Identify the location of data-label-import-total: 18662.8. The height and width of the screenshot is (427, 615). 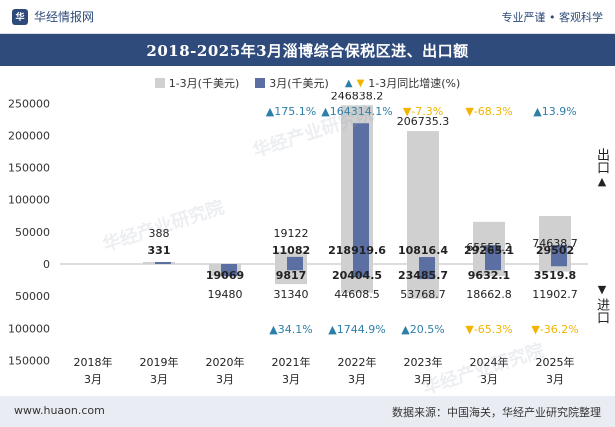
(489, 294).